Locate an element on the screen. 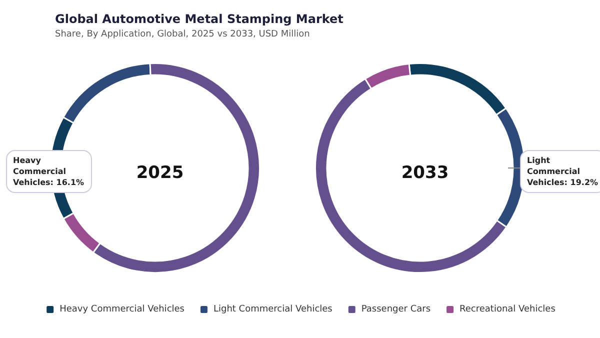 Image resolution: width=600 pixels, height=338 pixels. chart-subtitle: Share, By Application, Global, 2025 vs 2033, USD Million is located at coordinates (182, 35).